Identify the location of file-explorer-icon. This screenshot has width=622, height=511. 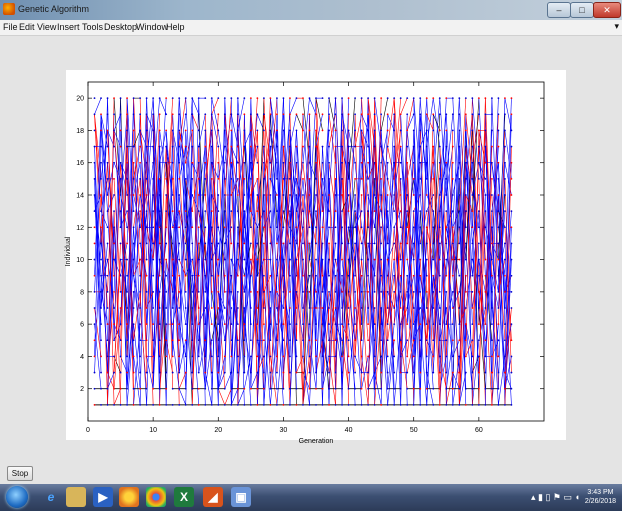
(76, 497).